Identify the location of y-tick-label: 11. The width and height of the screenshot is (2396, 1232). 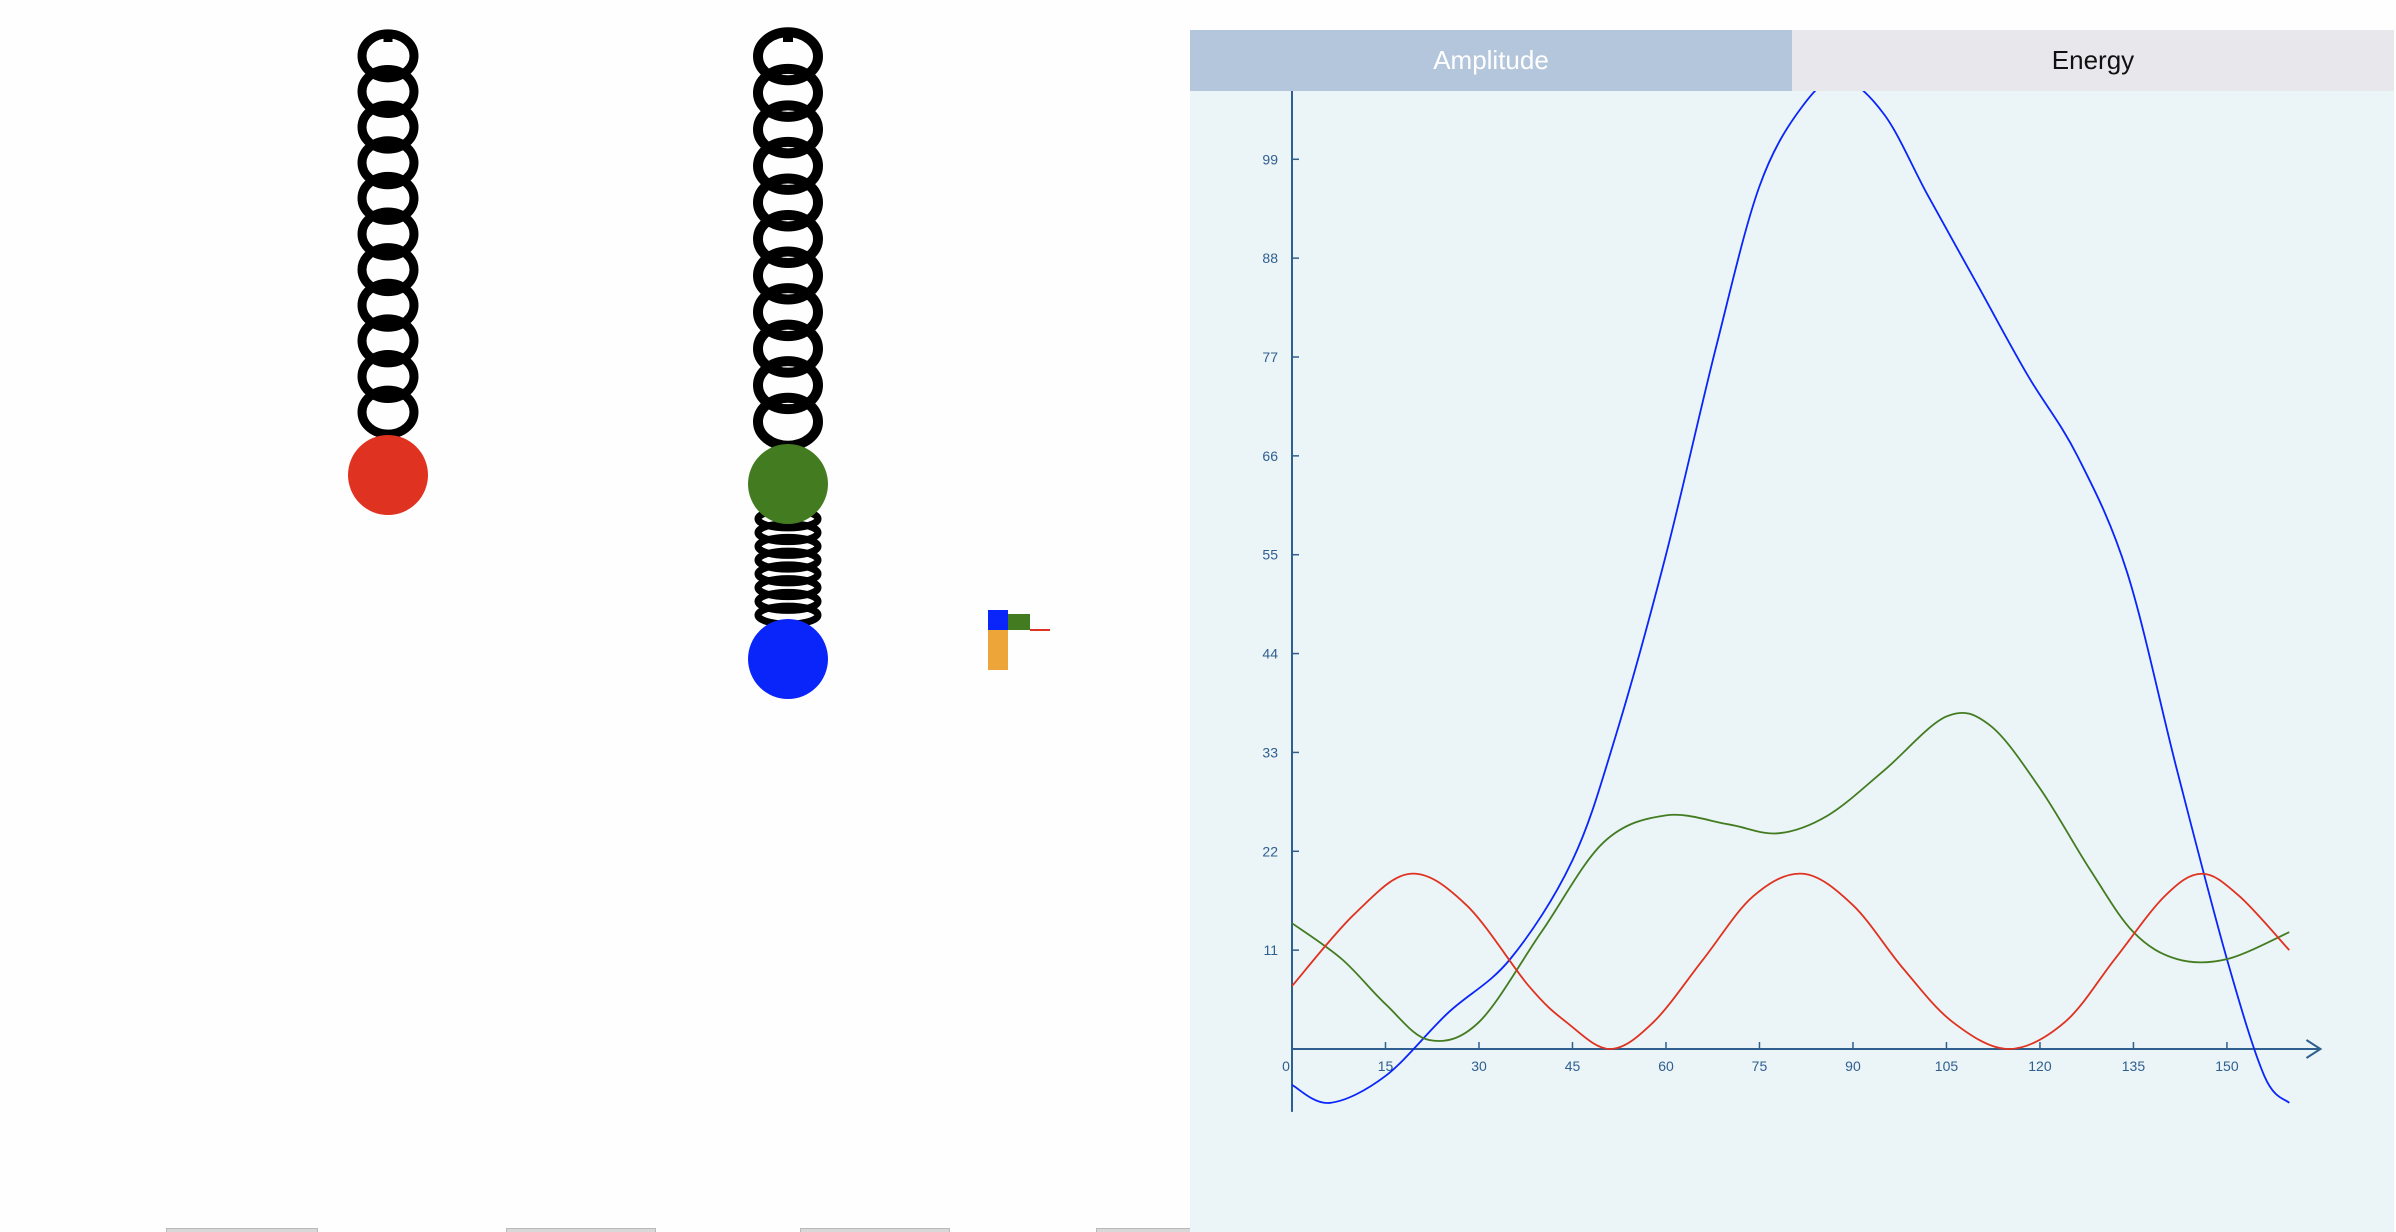
(1270, 950).